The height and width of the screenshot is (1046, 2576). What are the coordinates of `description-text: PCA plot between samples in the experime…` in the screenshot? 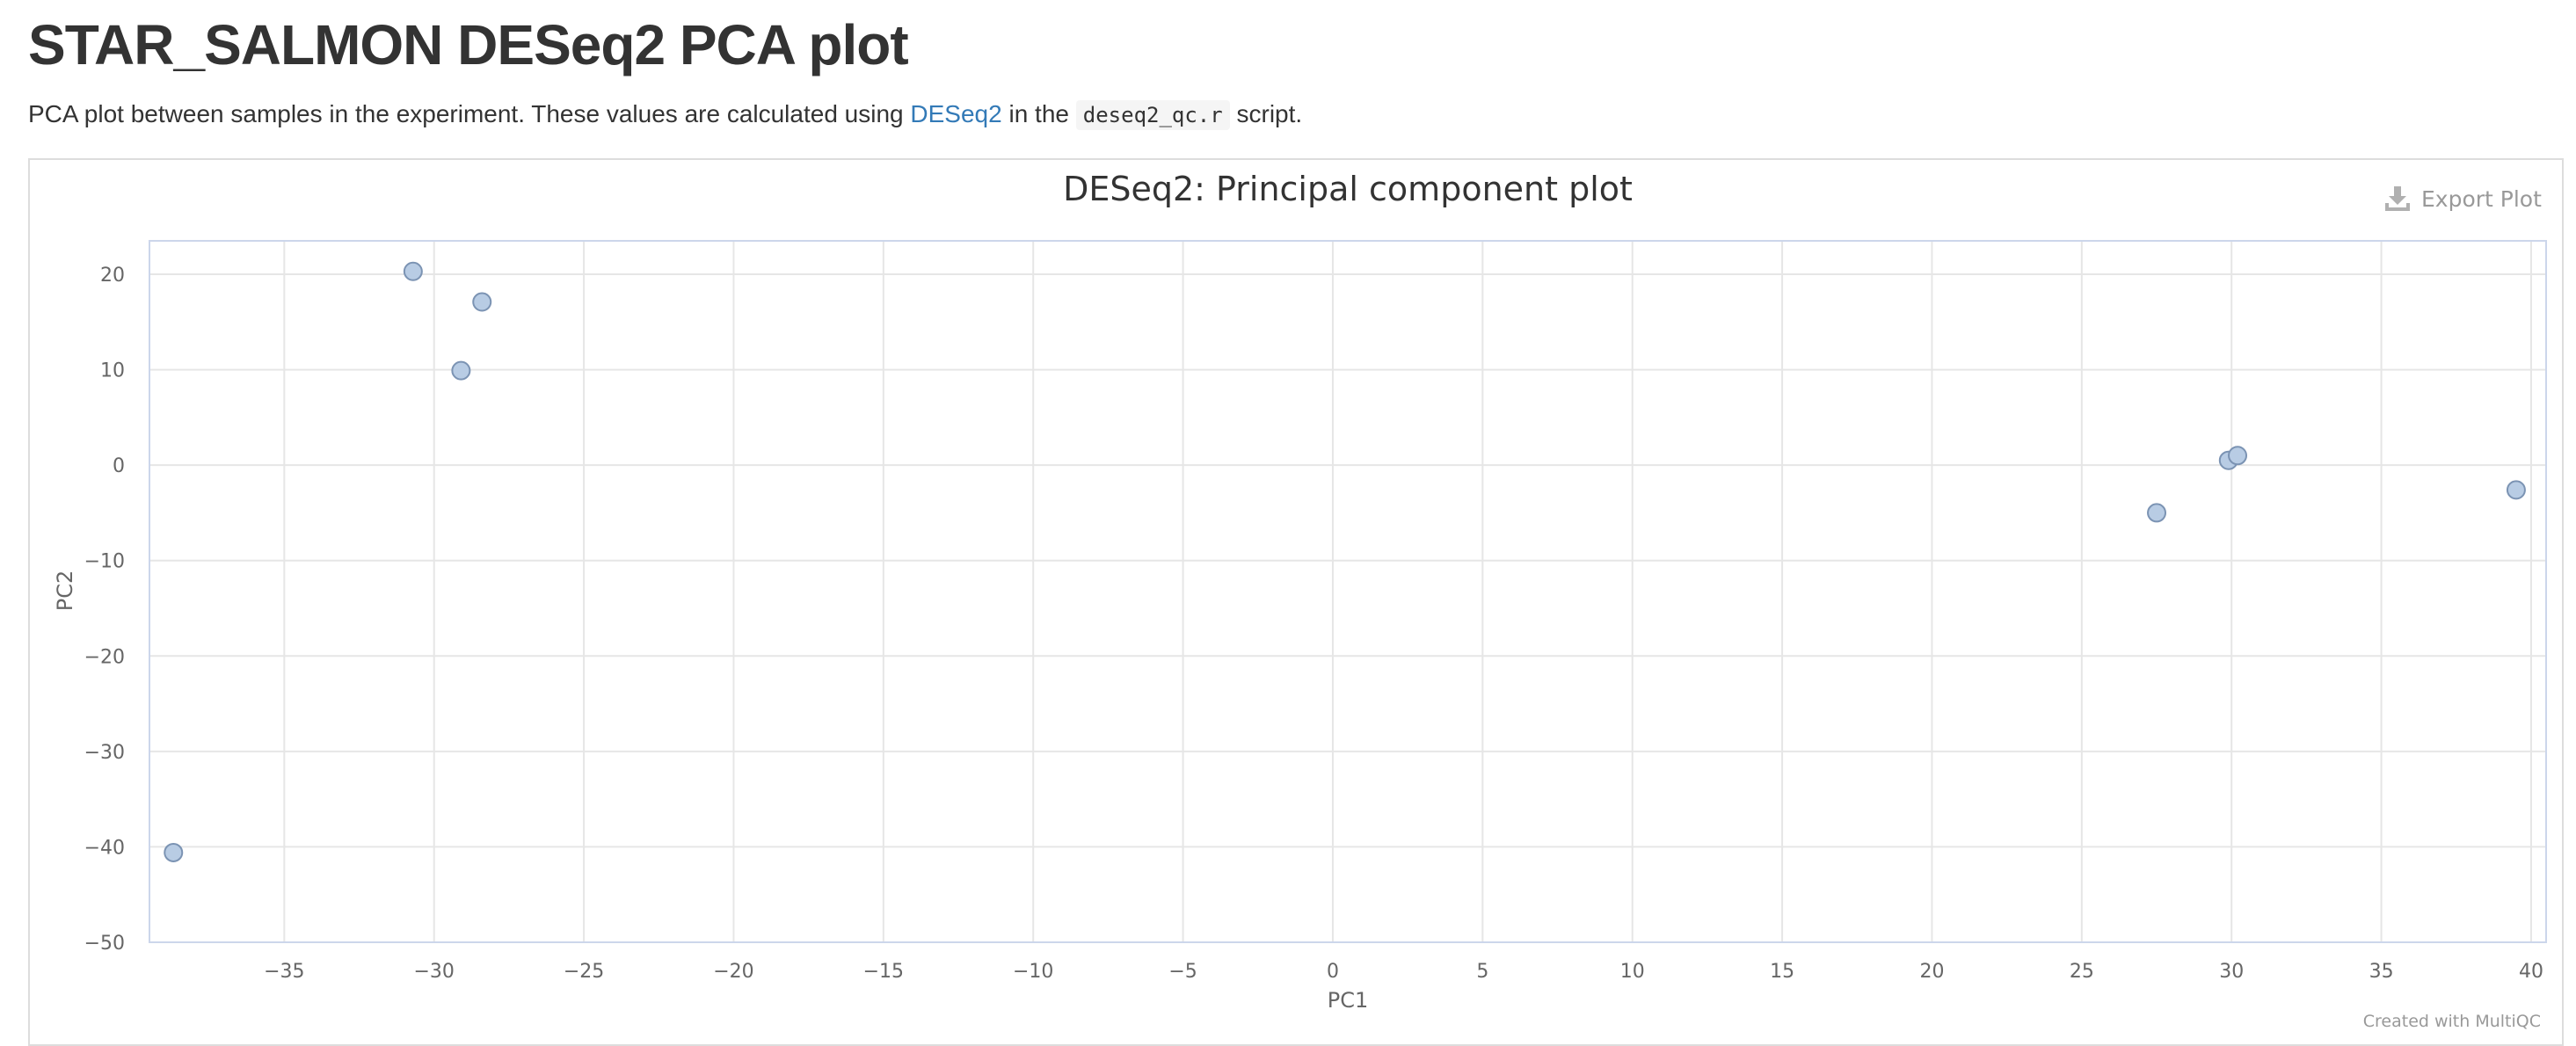 It's located at (469, 114).